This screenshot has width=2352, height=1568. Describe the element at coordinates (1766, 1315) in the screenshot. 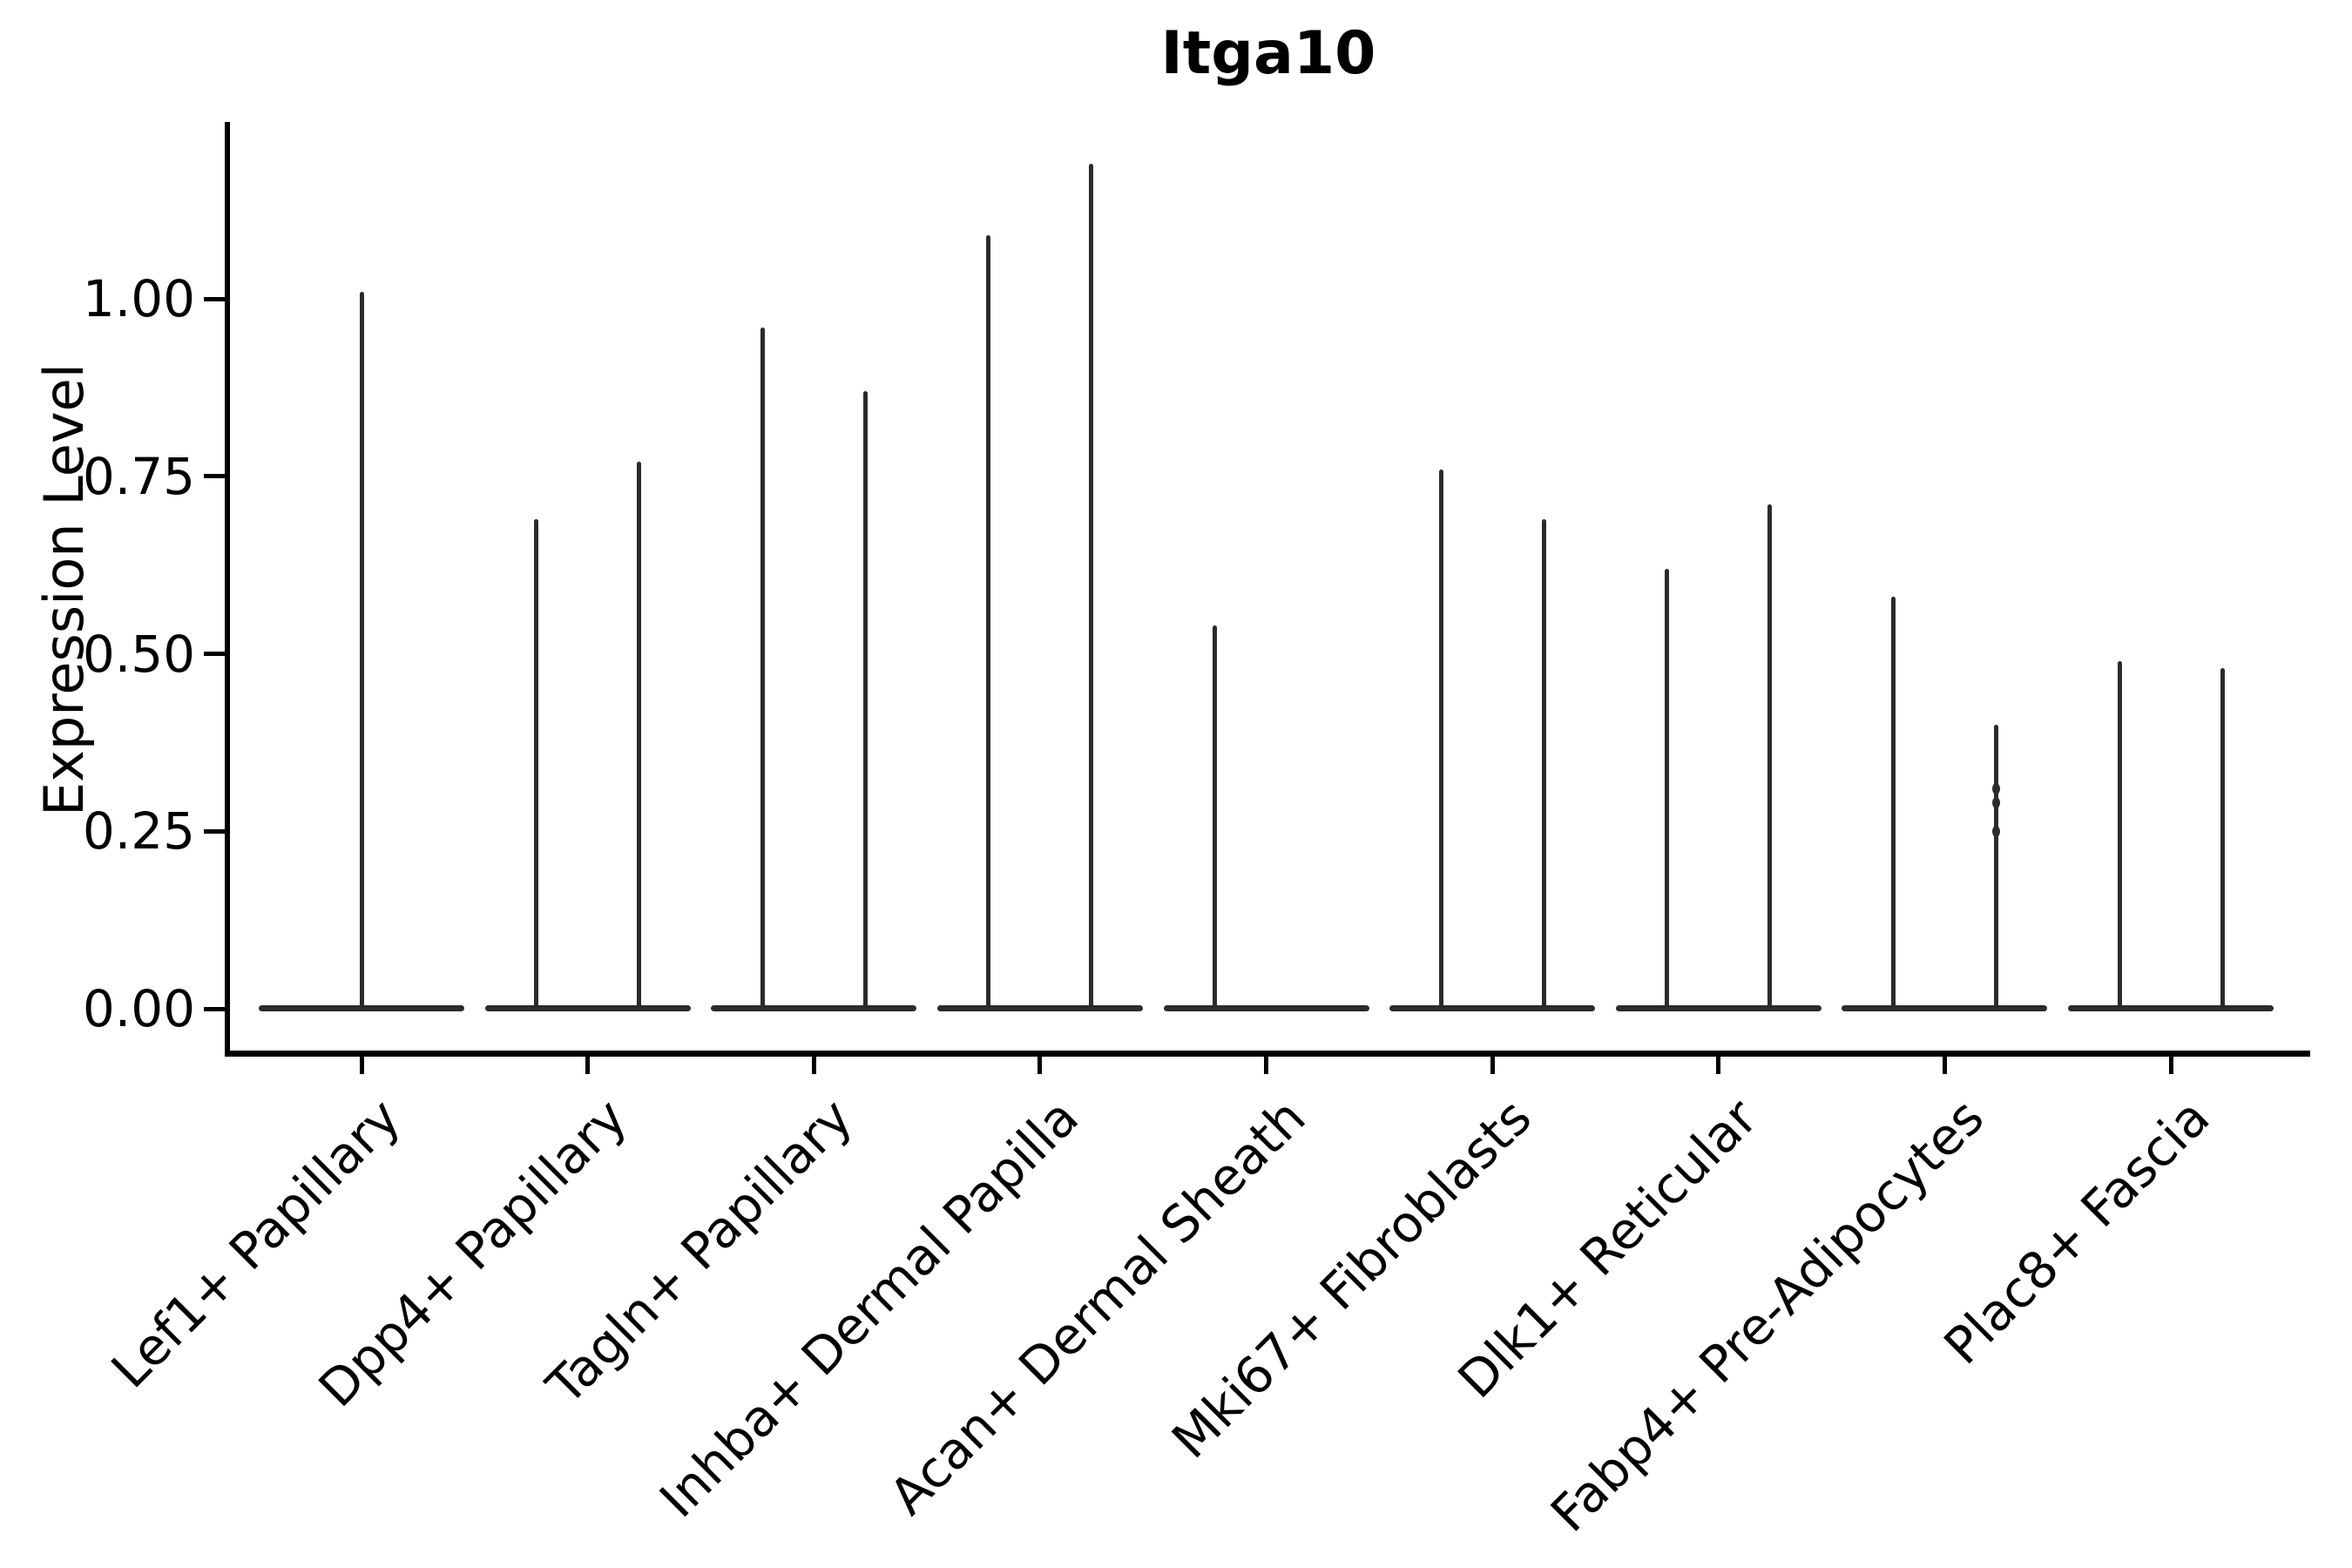

I see `x-tick-label: Fabp4+ Pre-Adipocytes` at that location.